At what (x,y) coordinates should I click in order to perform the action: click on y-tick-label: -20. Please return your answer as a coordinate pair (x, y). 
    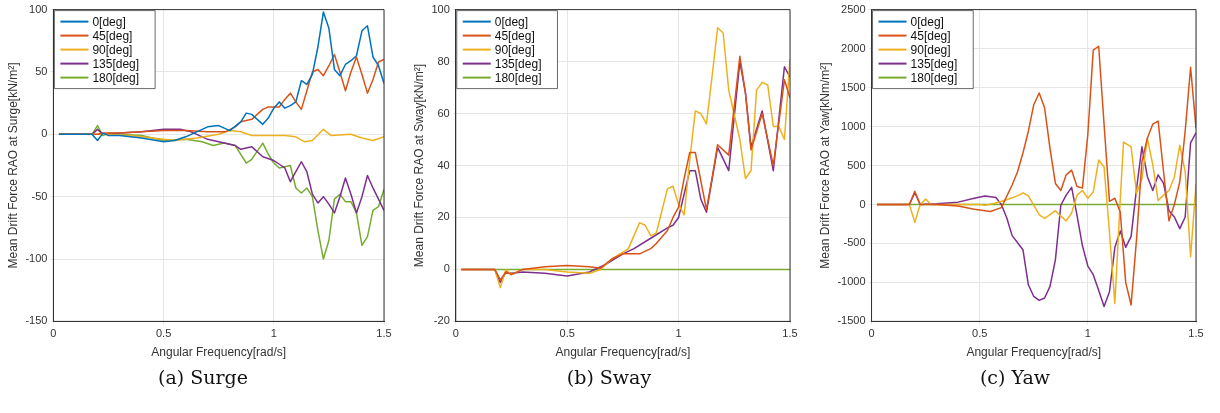
    Looking at the image, I should click on (441, 320).